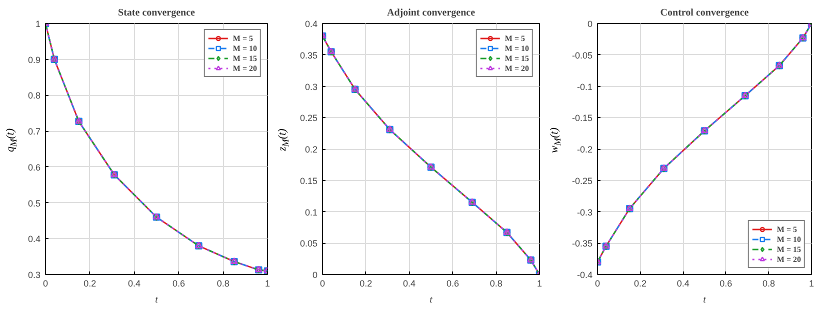  What do you see at coordinates (34, 203) in the screenshot?
I see `y-tick-label: 0.5` at bounding box center [34, 203].